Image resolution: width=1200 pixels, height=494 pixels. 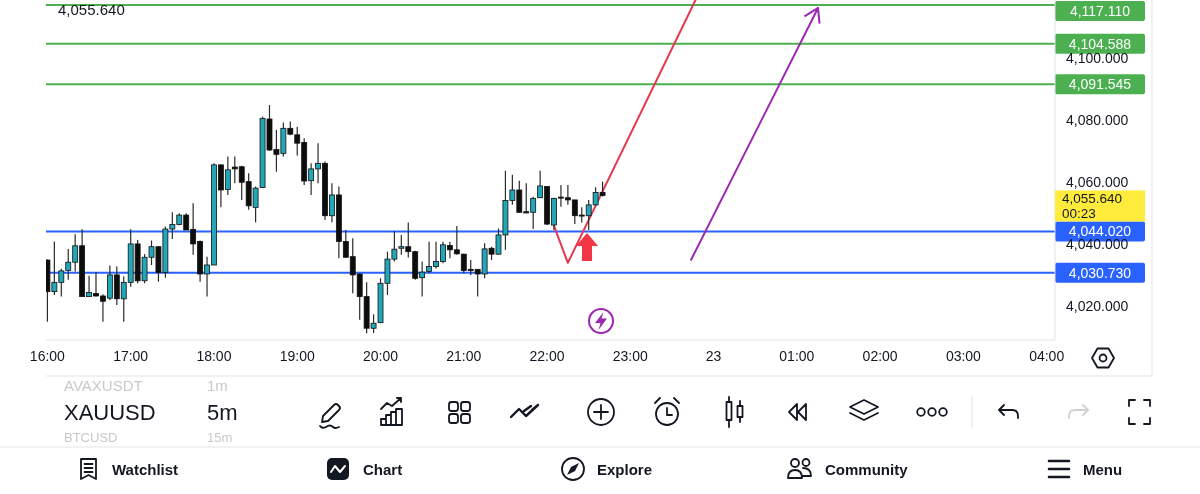 I want to click on y-tick-label: 4,020.000, so click(x=1097, y=305).